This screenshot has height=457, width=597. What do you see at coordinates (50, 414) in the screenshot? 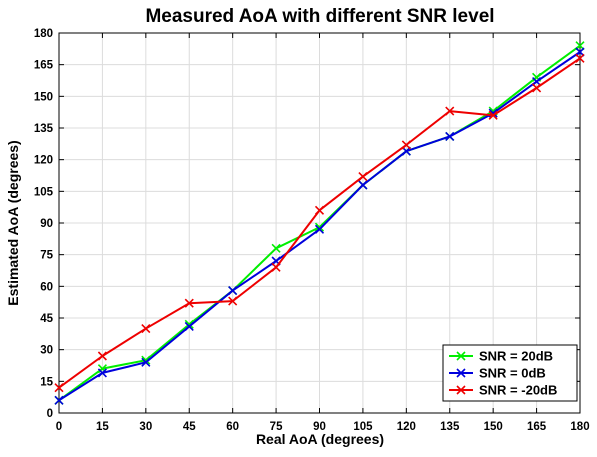
I see `y-tick-label: 0` at bounding box center [50, 414].